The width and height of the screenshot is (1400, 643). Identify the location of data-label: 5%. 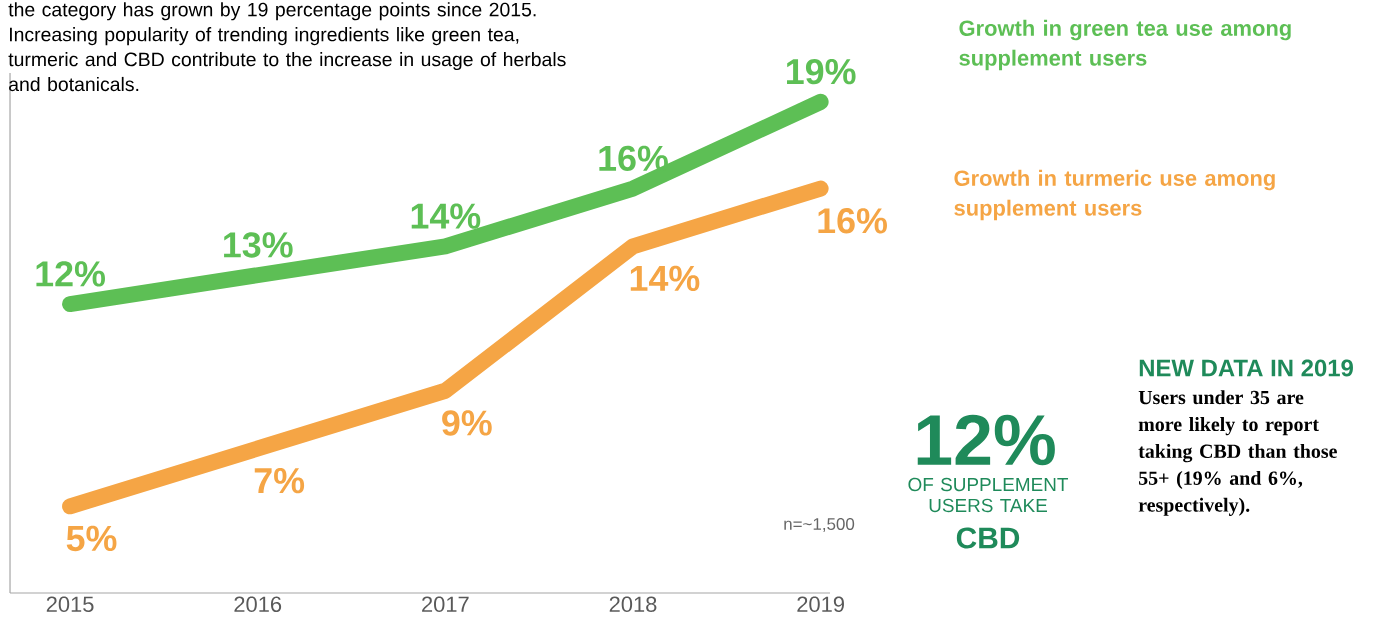
(91, 538).